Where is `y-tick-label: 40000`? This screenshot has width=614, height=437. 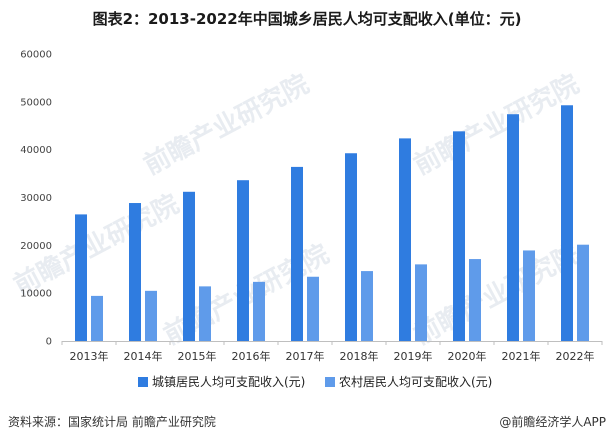
y-tick-label: 40000 is located at coordinates (36, 150).